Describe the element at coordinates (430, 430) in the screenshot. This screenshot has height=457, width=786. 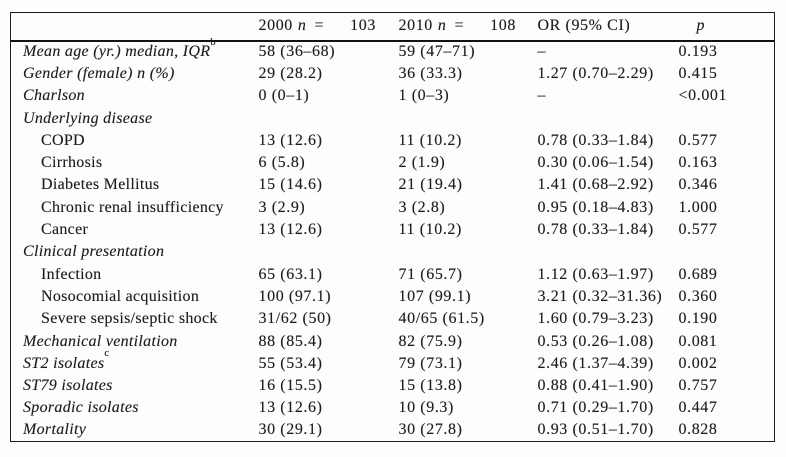
I see `cell-2010: 30 (27.8)` at that location.